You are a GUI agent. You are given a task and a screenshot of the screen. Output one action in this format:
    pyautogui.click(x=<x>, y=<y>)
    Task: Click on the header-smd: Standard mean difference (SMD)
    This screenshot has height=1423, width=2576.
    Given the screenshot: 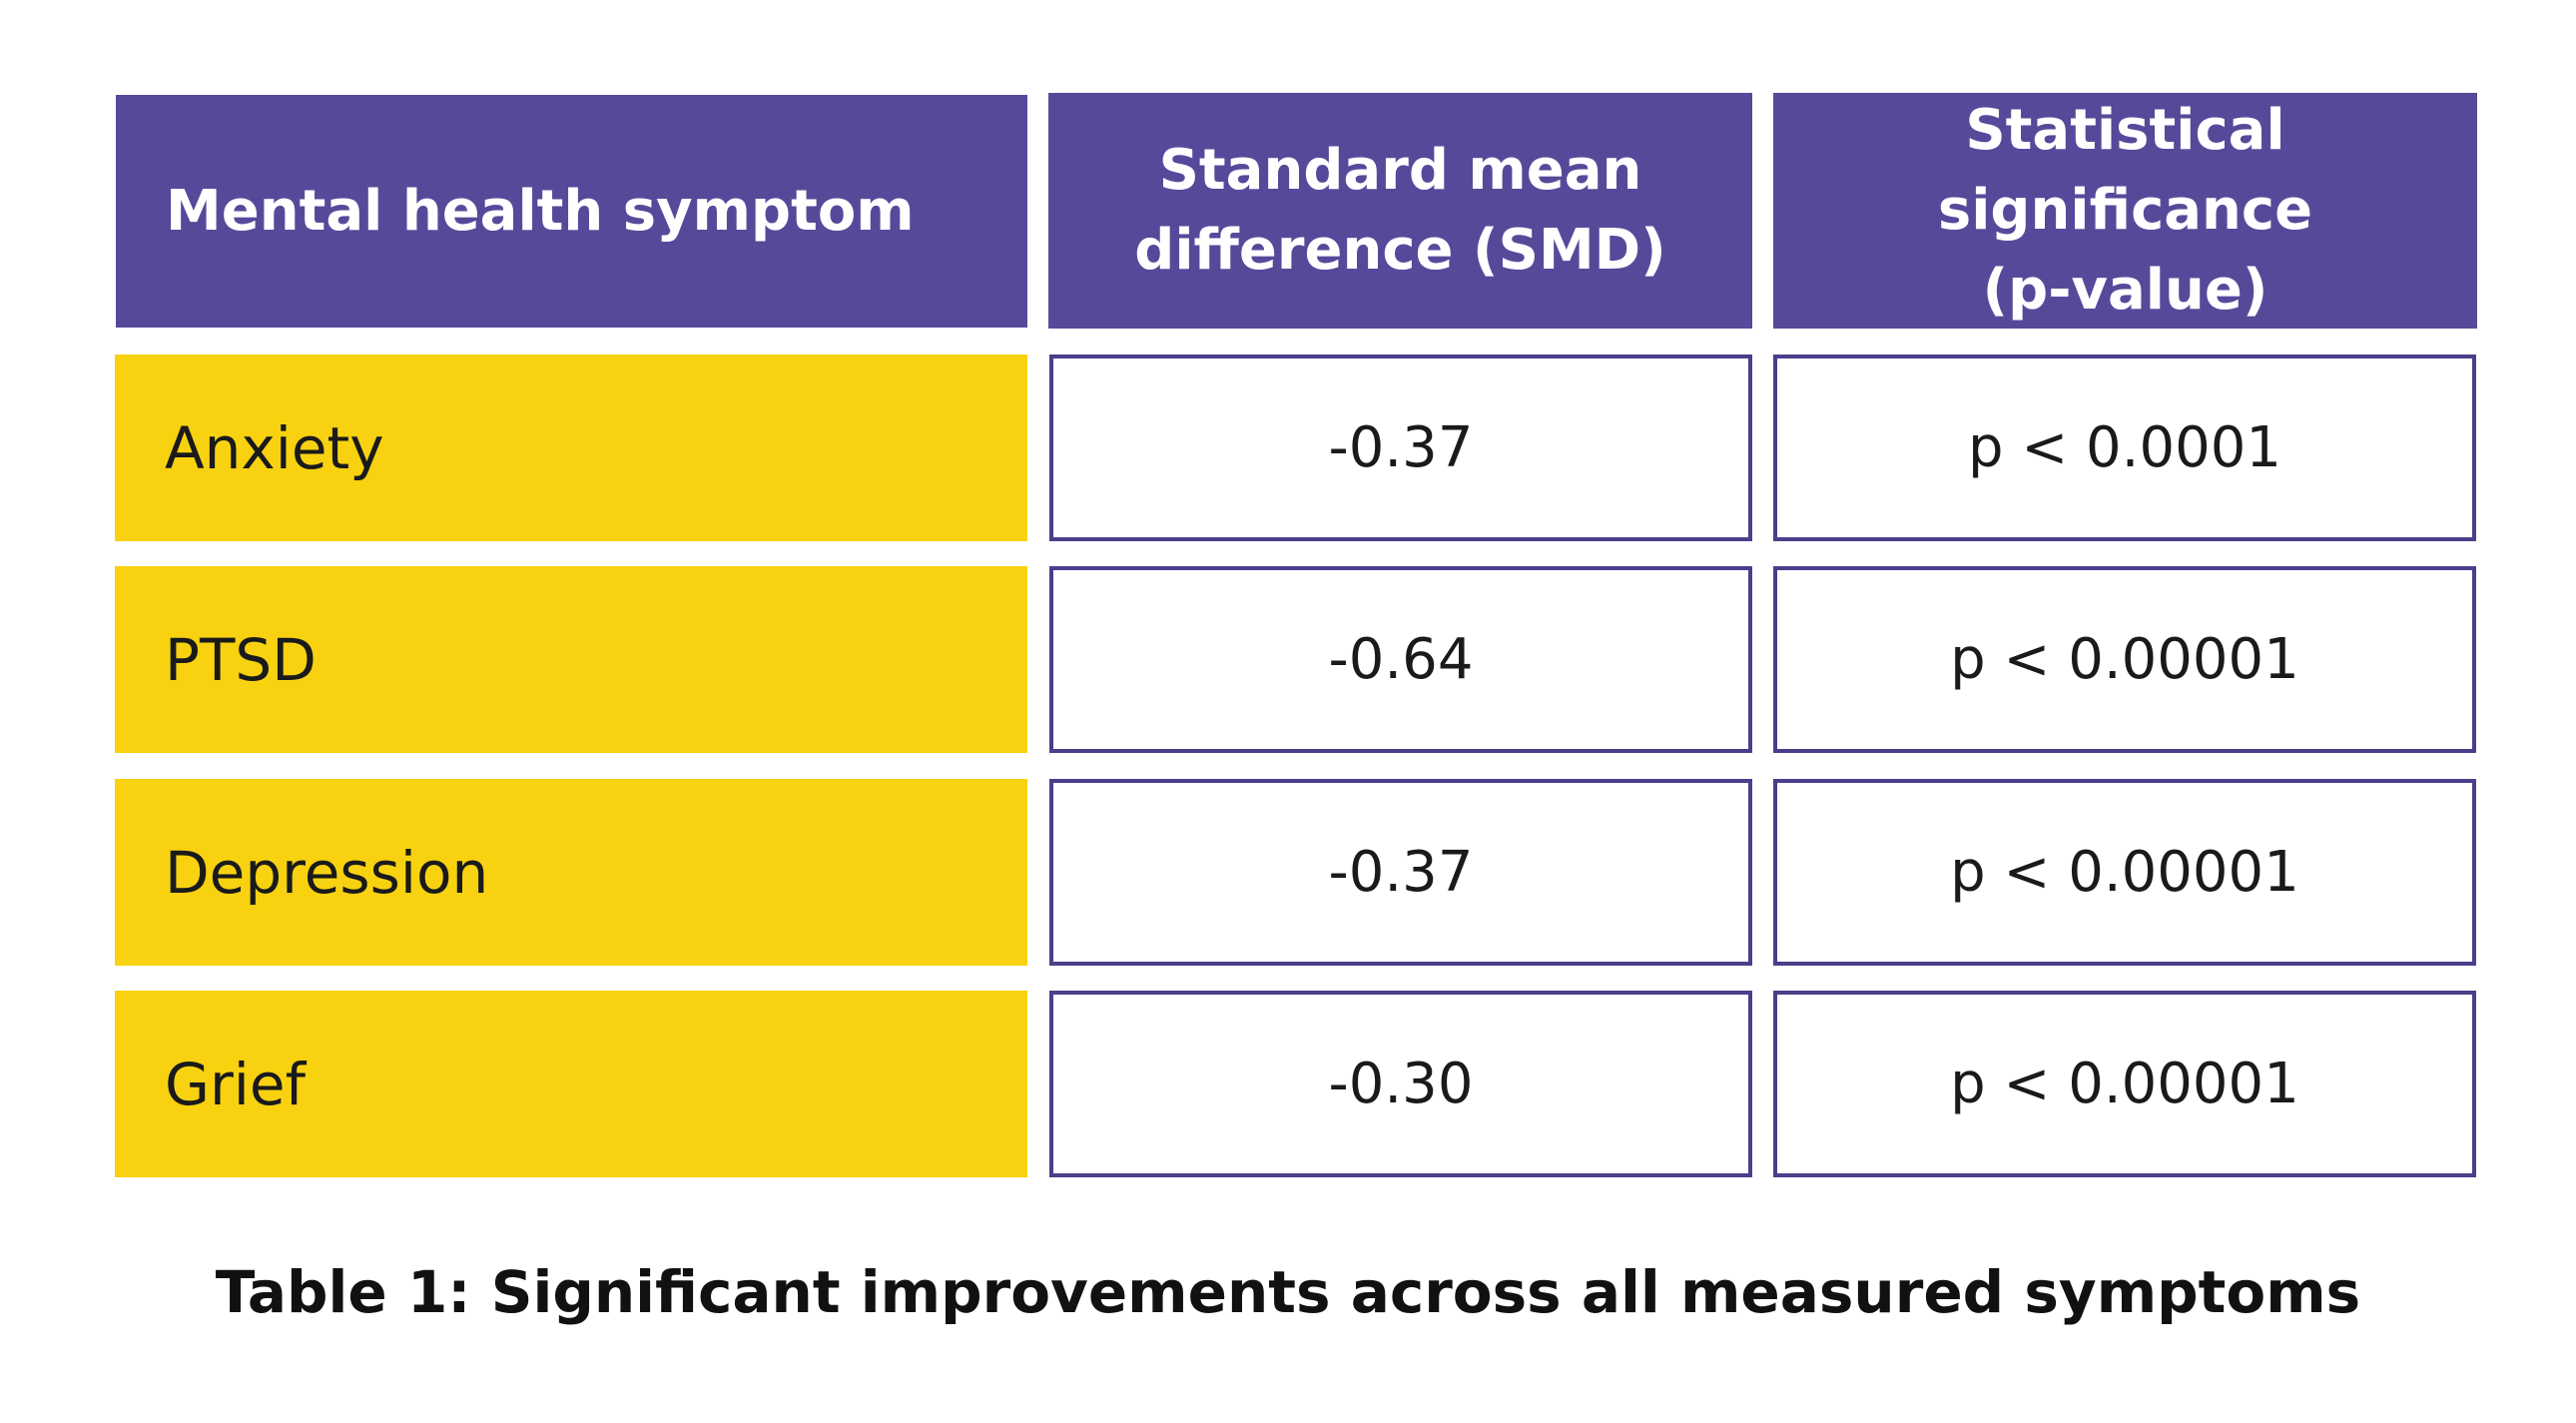 What is the action you would take?
    pyautogui.click(x=1400, y=211)
    